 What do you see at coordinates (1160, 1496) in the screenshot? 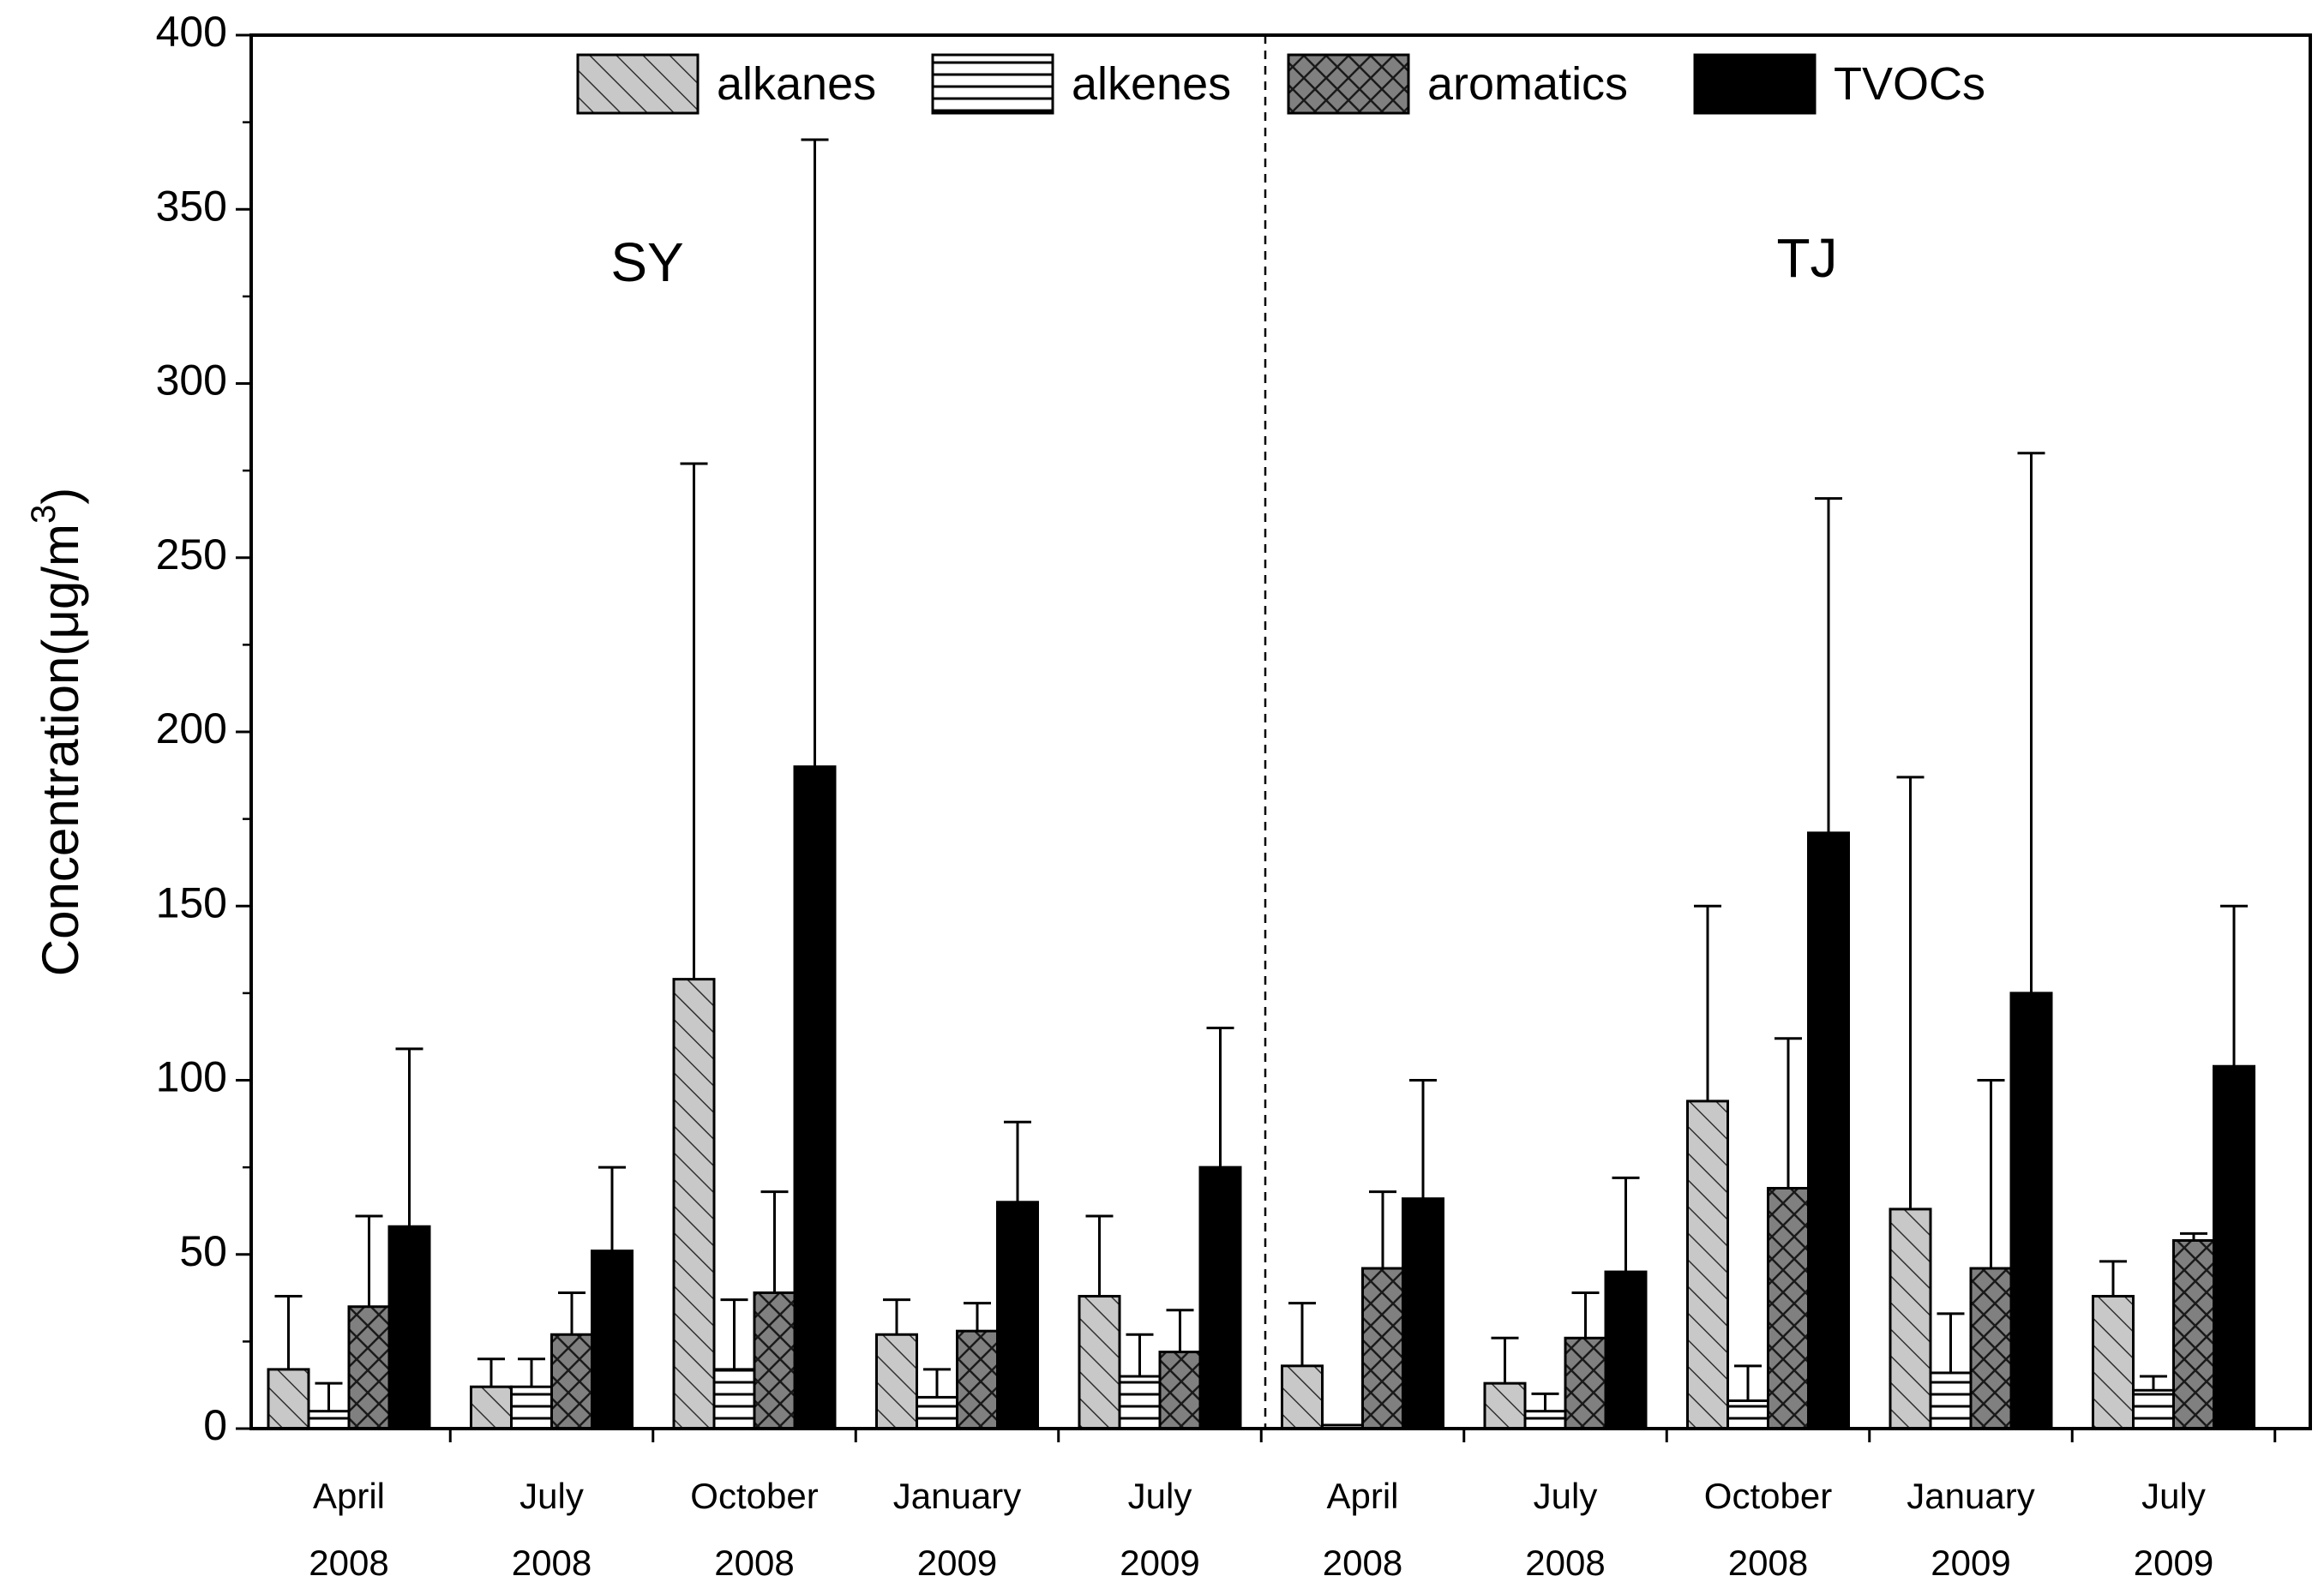
I see `x-tick-label-4-month: July` at bounding box center [1160, 1496].